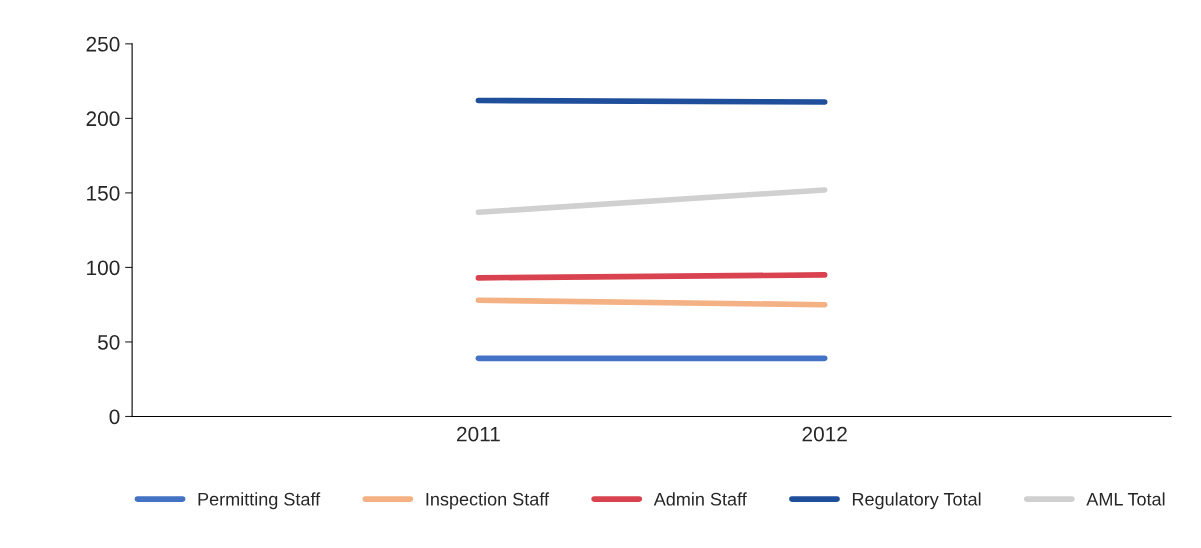 This screenshot has width=1201, height=548. I want to click on y-tick-label: 200, so click(103, 119).